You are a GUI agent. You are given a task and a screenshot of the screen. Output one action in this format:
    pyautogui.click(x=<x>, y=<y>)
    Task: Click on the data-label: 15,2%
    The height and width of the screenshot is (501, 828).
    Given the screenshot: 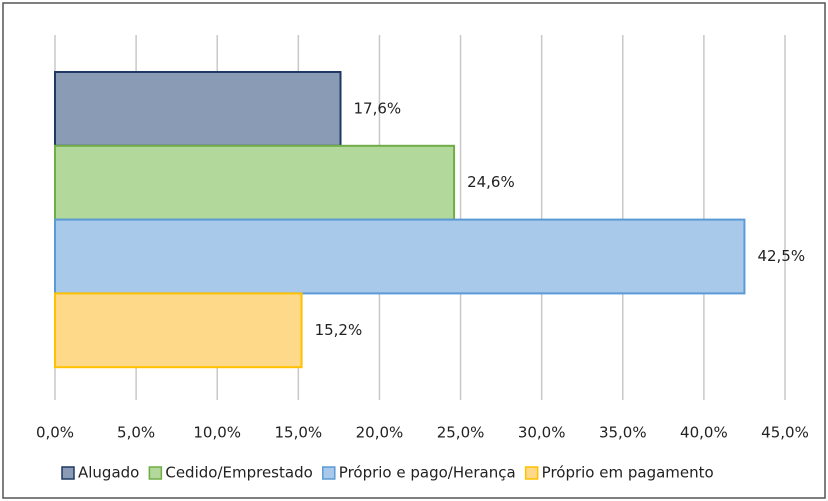 What is the action you would take?
    pyautogui.click(x=339, y=330)
    